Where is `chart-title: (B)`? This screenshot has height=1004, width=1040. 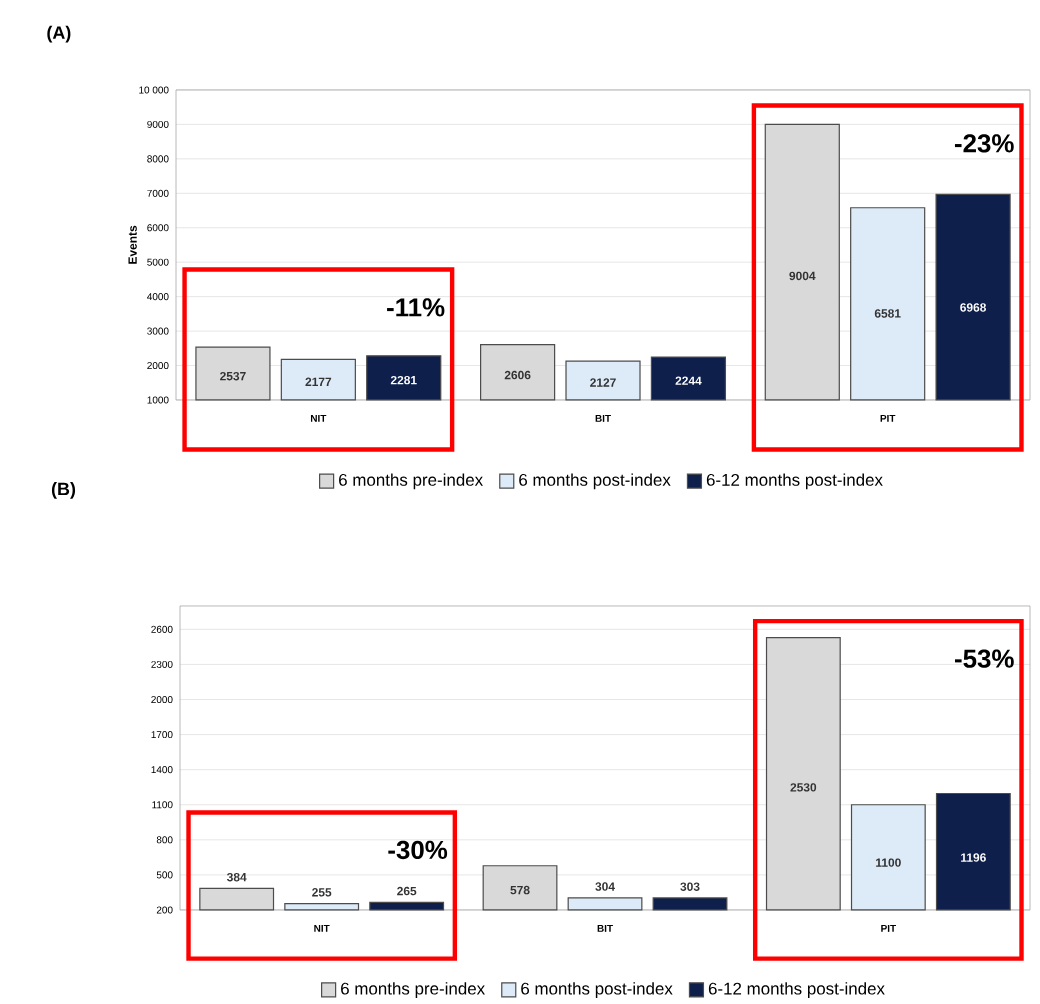
chart-title: (B) is located at coordinates (63, 490).